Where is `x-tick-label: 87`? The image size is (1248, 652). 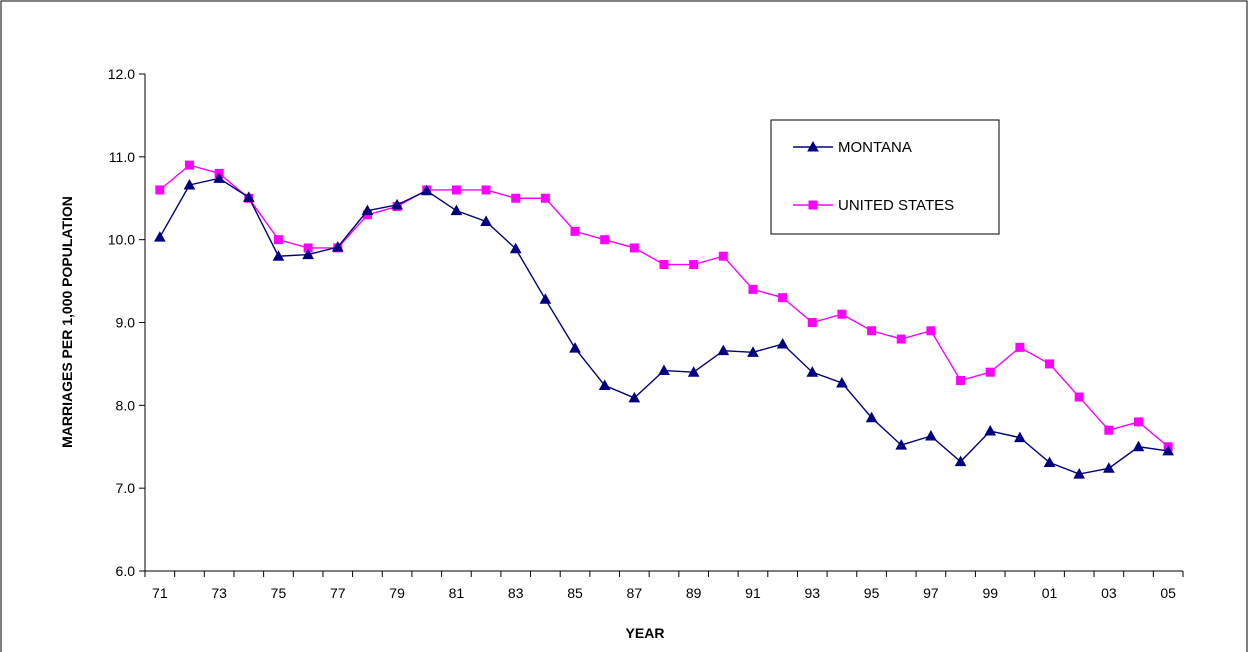
x-tick-label: 87 is located at coordinates (635, 593).